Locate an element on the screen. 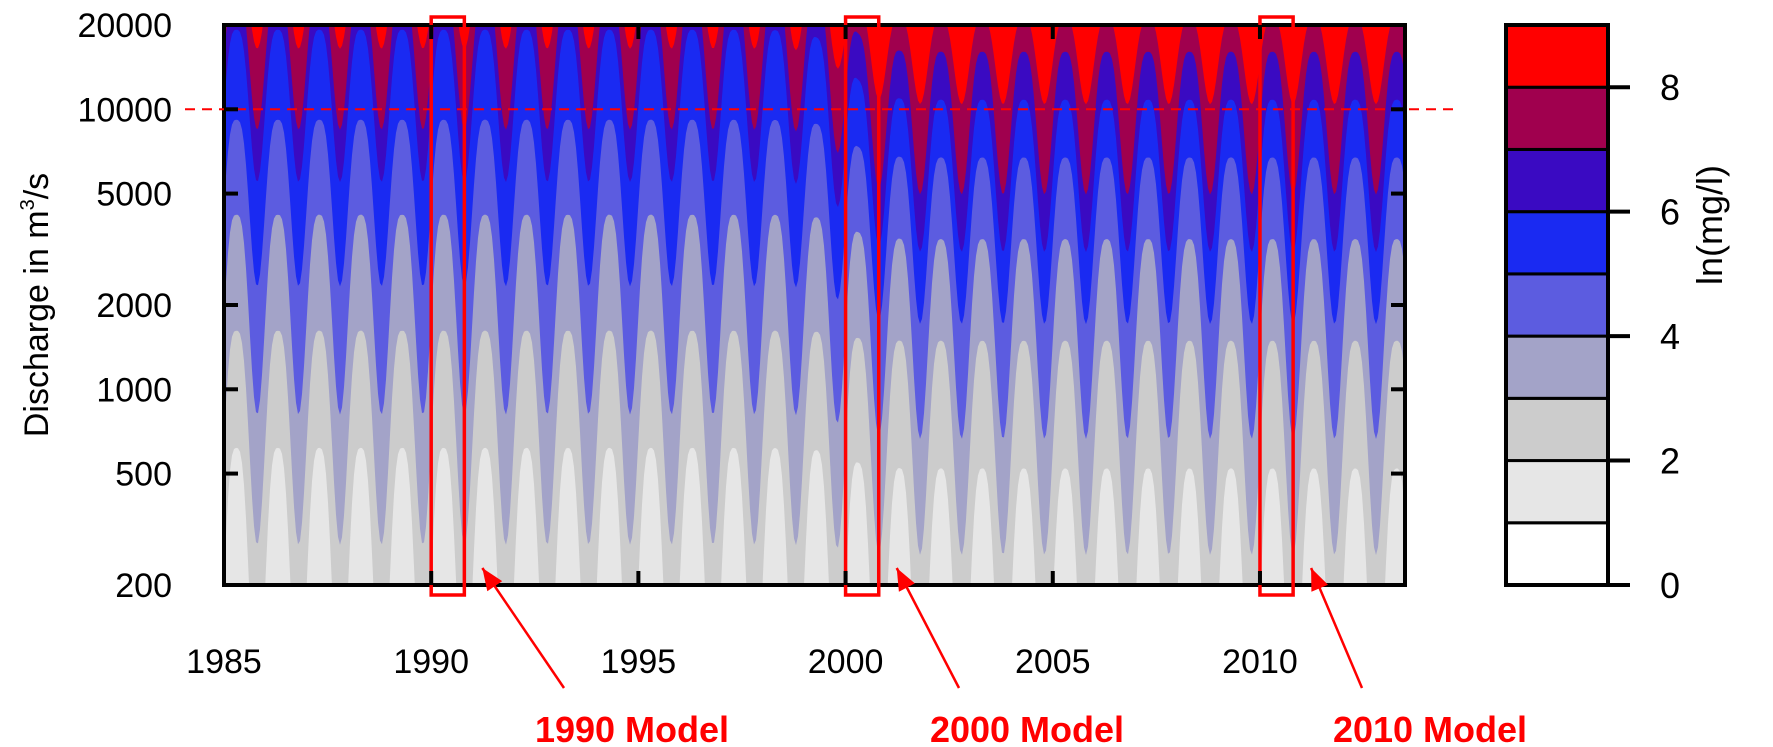  colorbar-tick-label: 8 is located at coordinates (1670, 87).